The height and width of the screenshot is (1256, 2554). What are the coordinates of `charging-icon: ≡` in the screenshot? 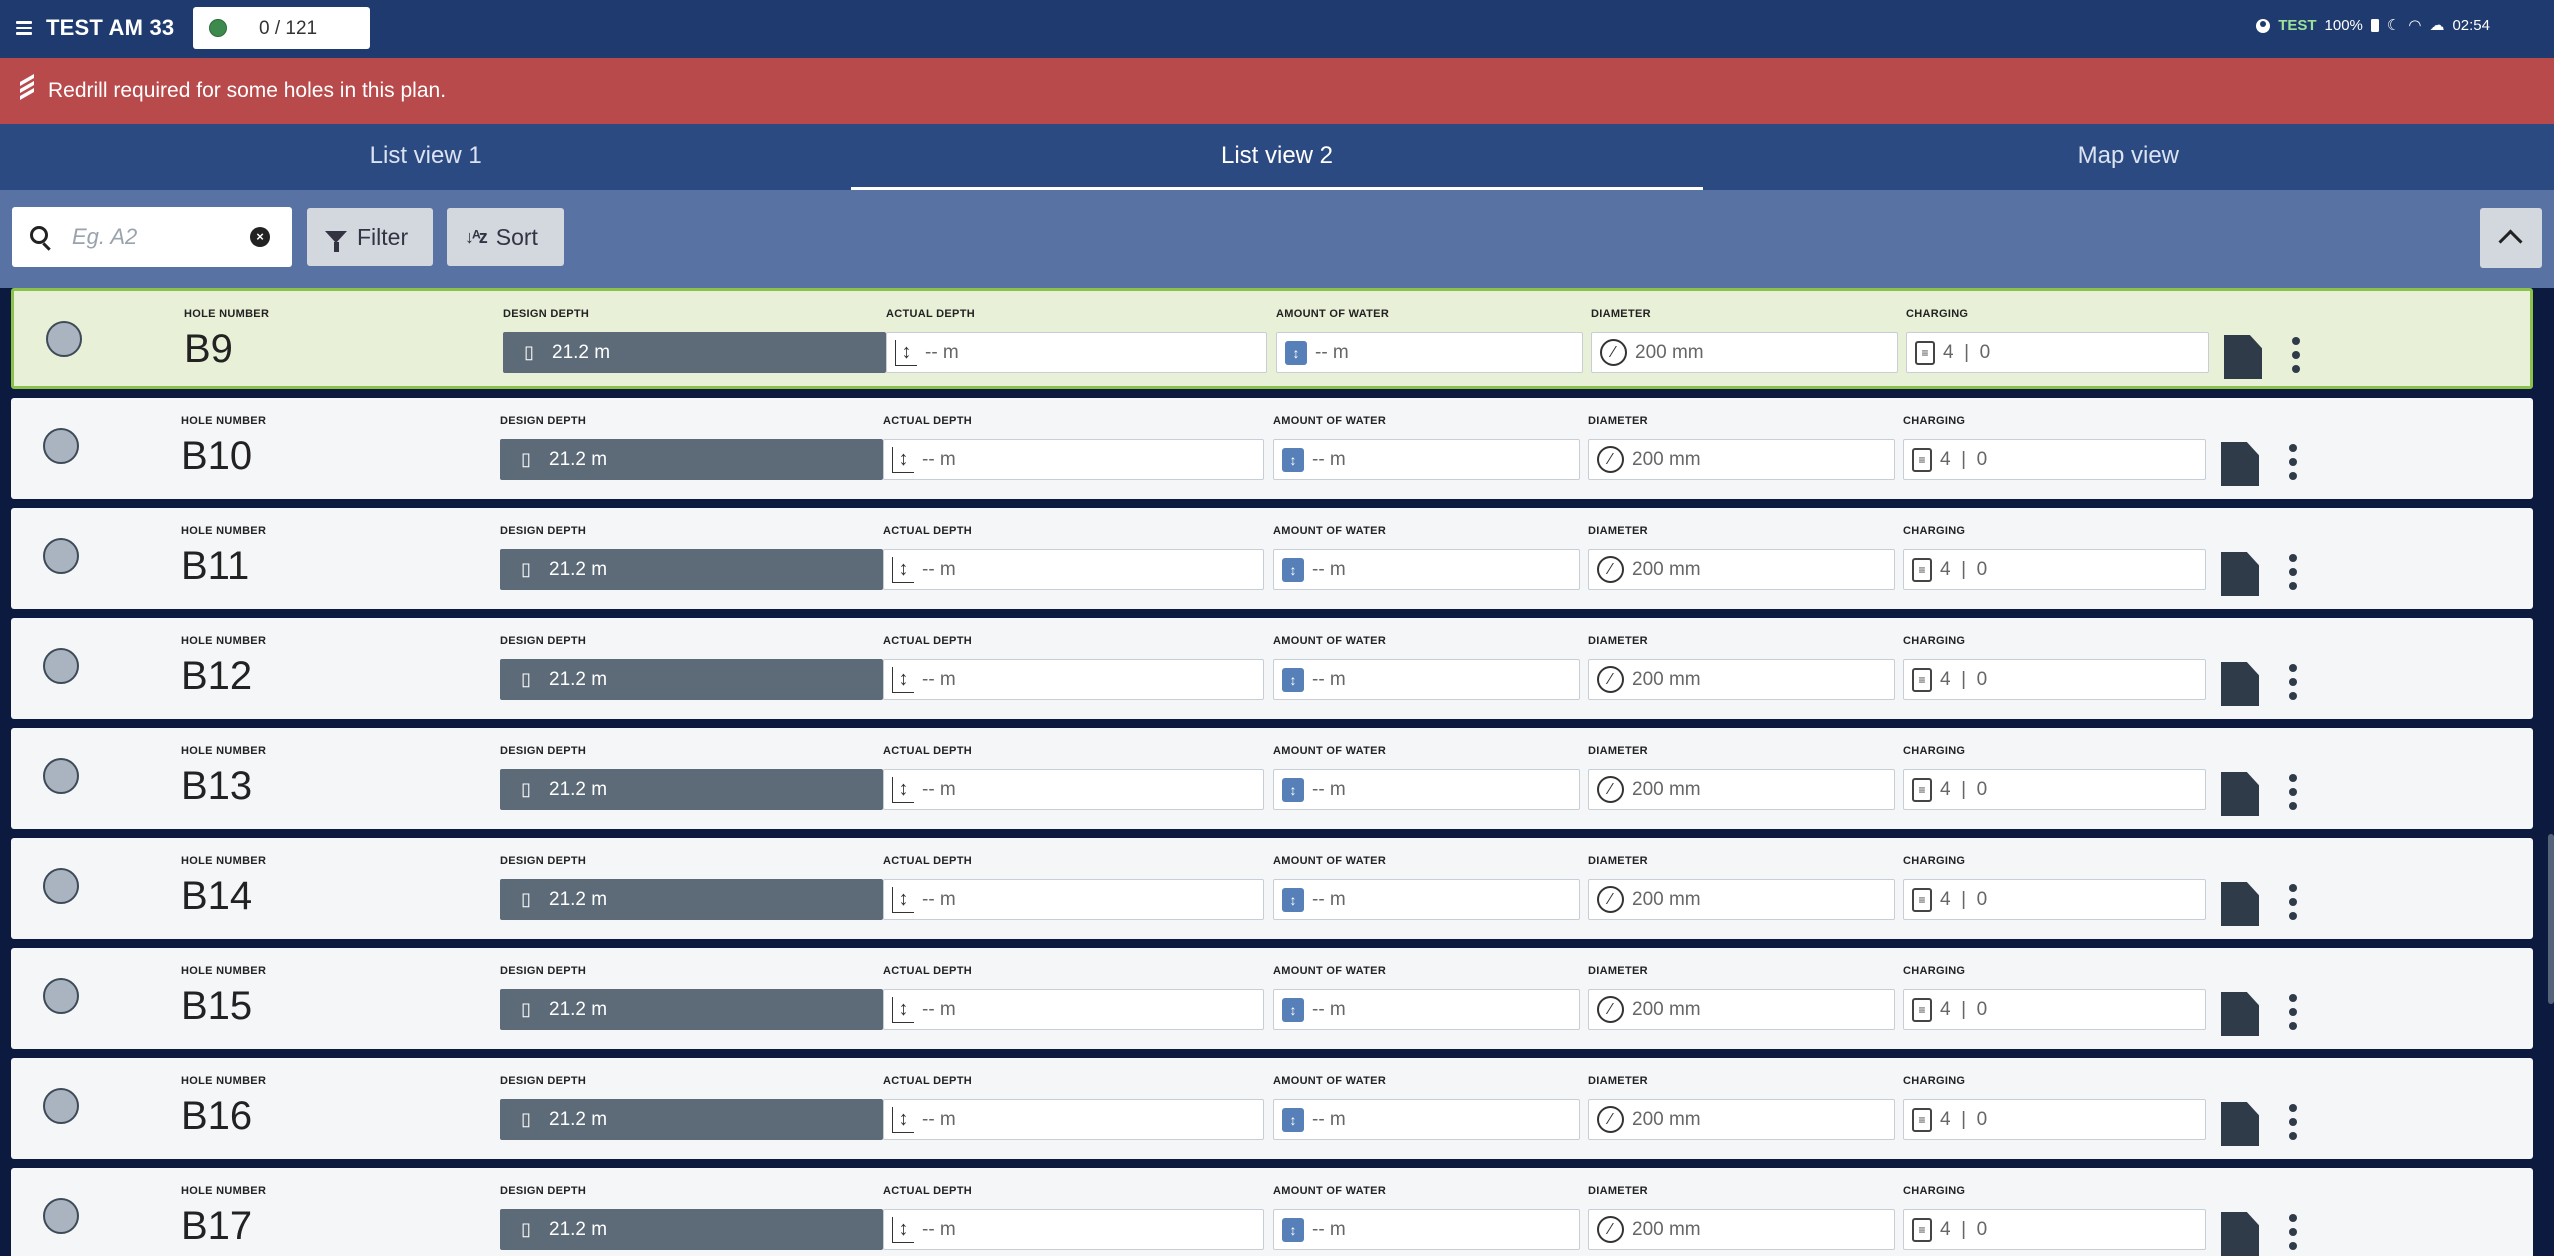 It's located at (1925, 352).